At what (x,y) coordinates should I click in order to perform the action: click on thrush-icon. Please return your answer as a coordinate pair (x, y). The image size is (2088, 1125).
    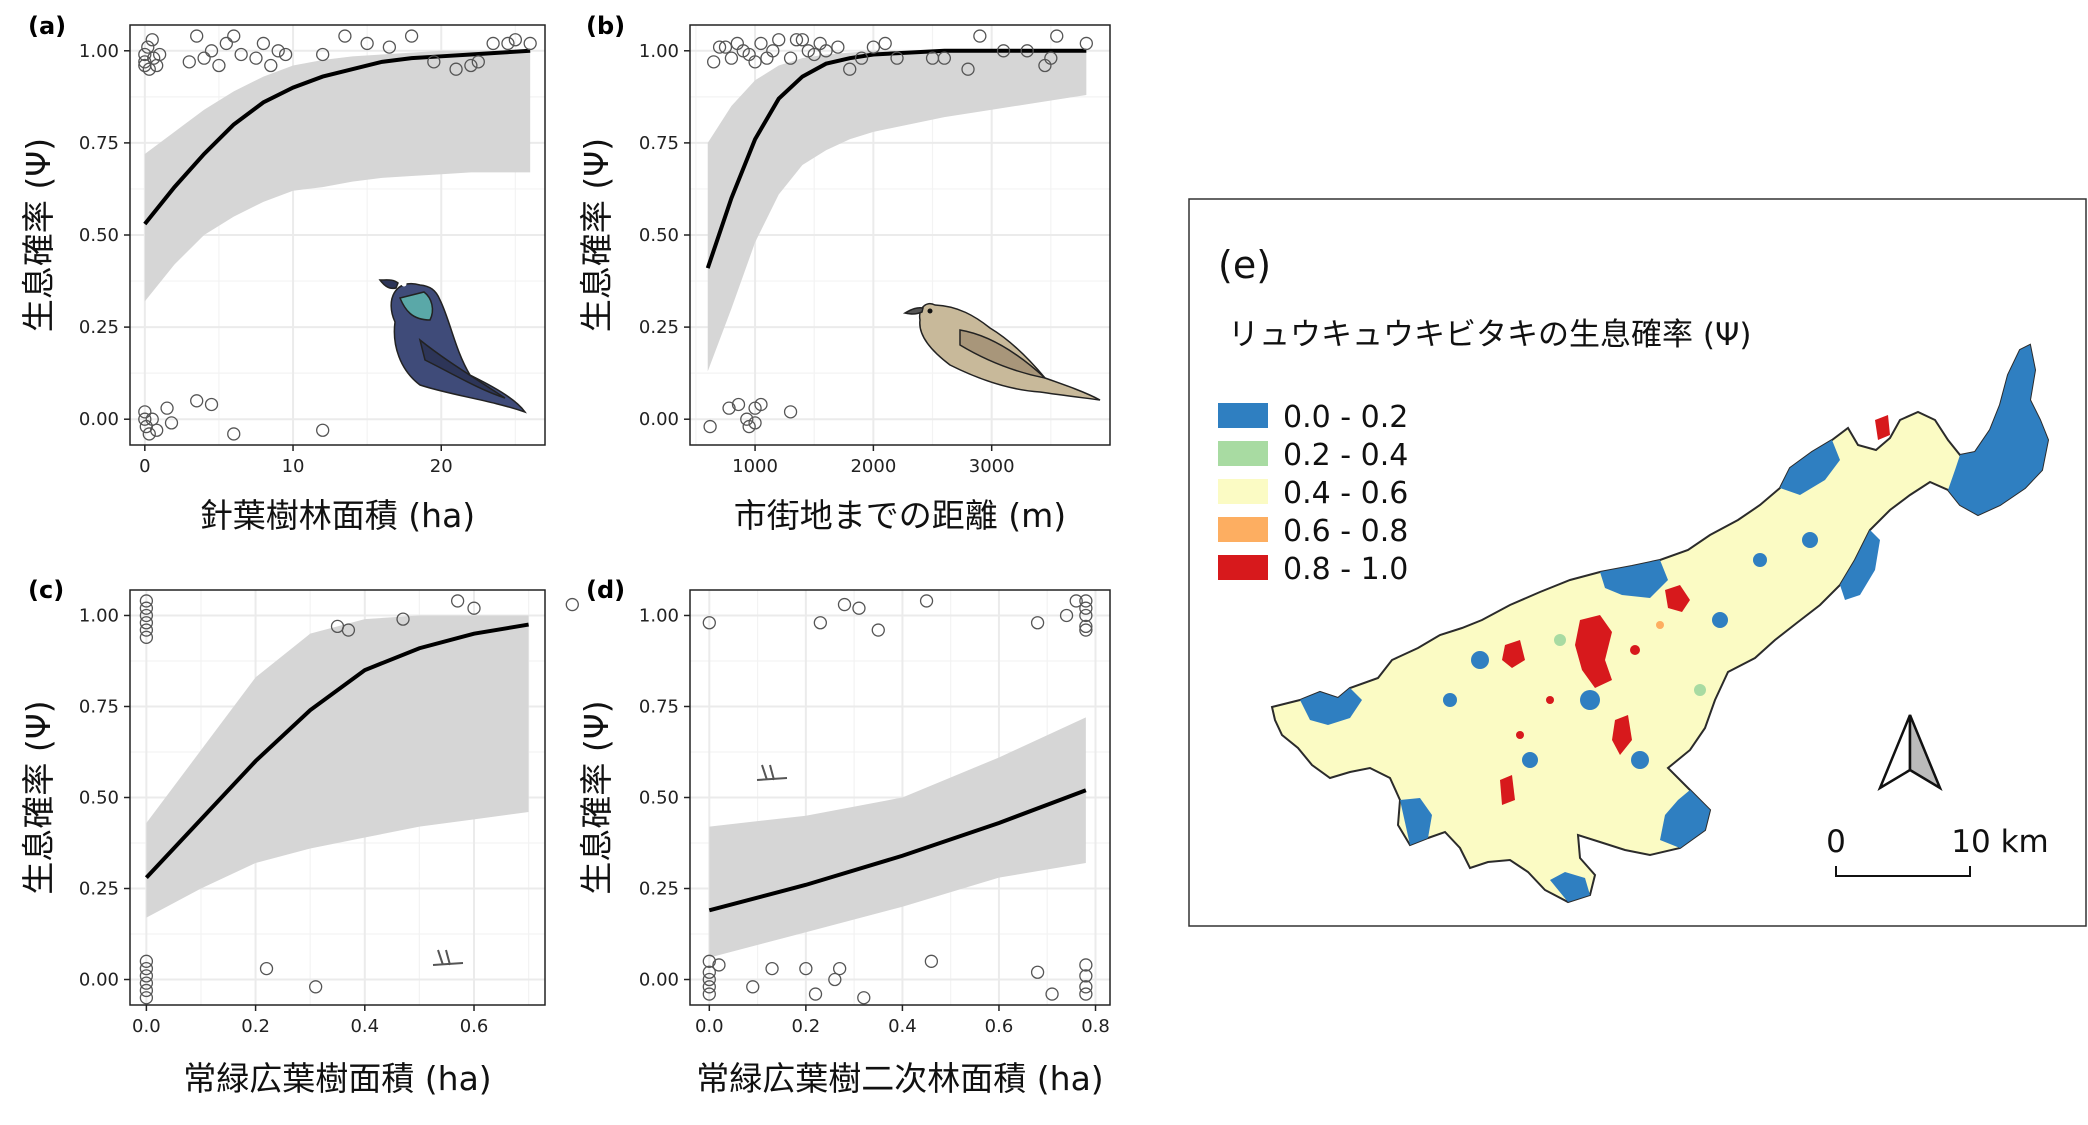
    Looking at the image, I should click on (1001, 352).